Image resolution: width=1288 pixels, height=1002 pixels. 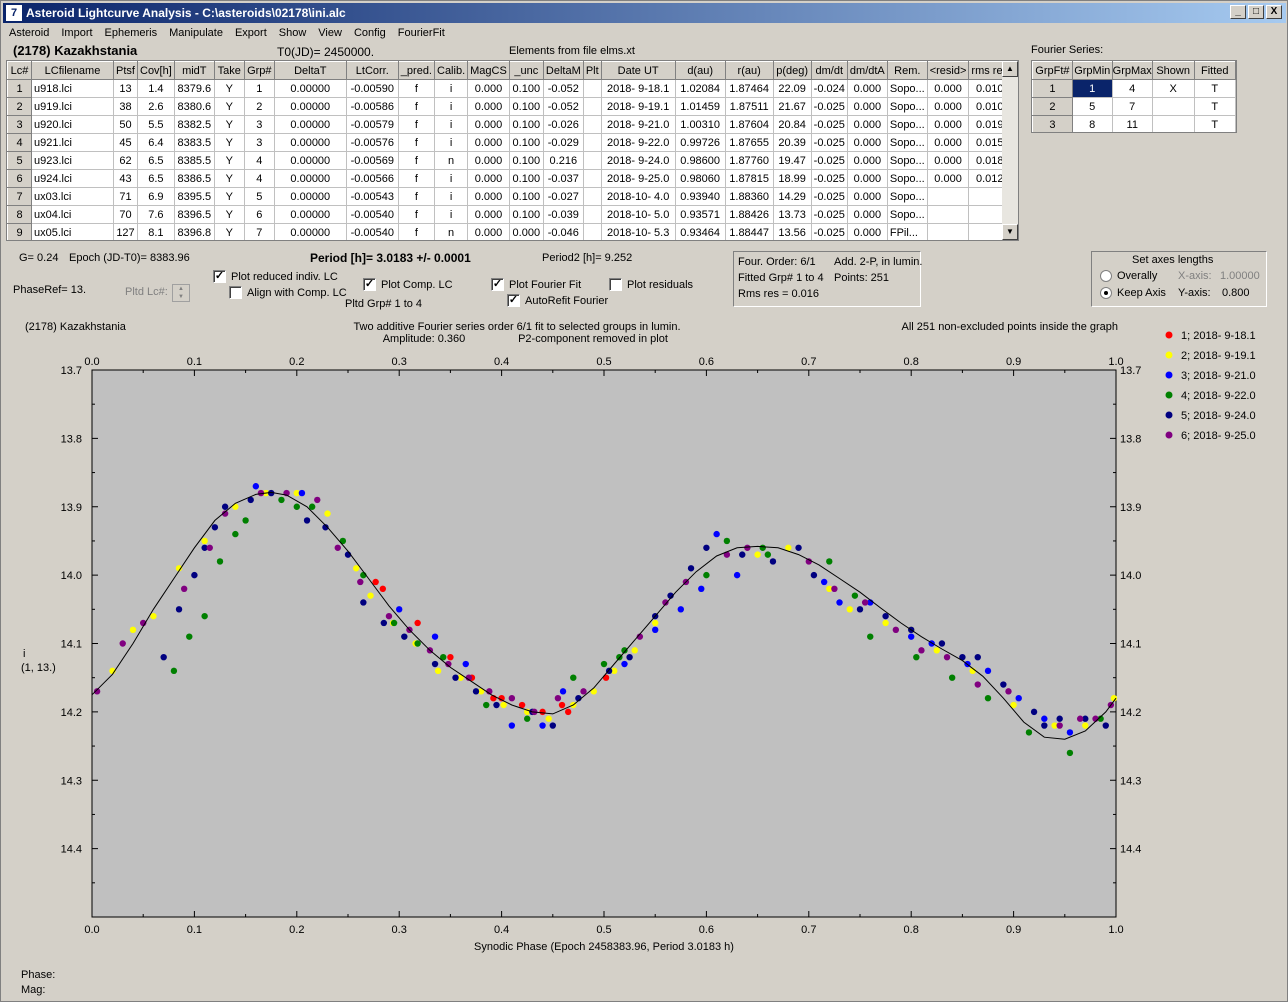 What do you see at coordinates (417, 142) in the screenshot?
I see `table-cell: f` at bounding box center [417, 142].